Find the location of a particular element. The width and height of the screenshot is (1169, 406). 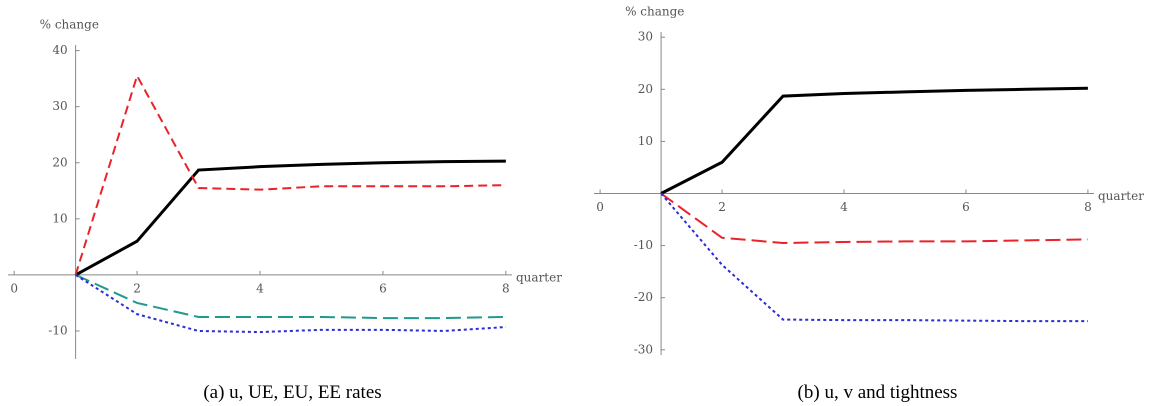

caption: (a) u, UE, EU, EE rates is located at coordinates (292, 392).